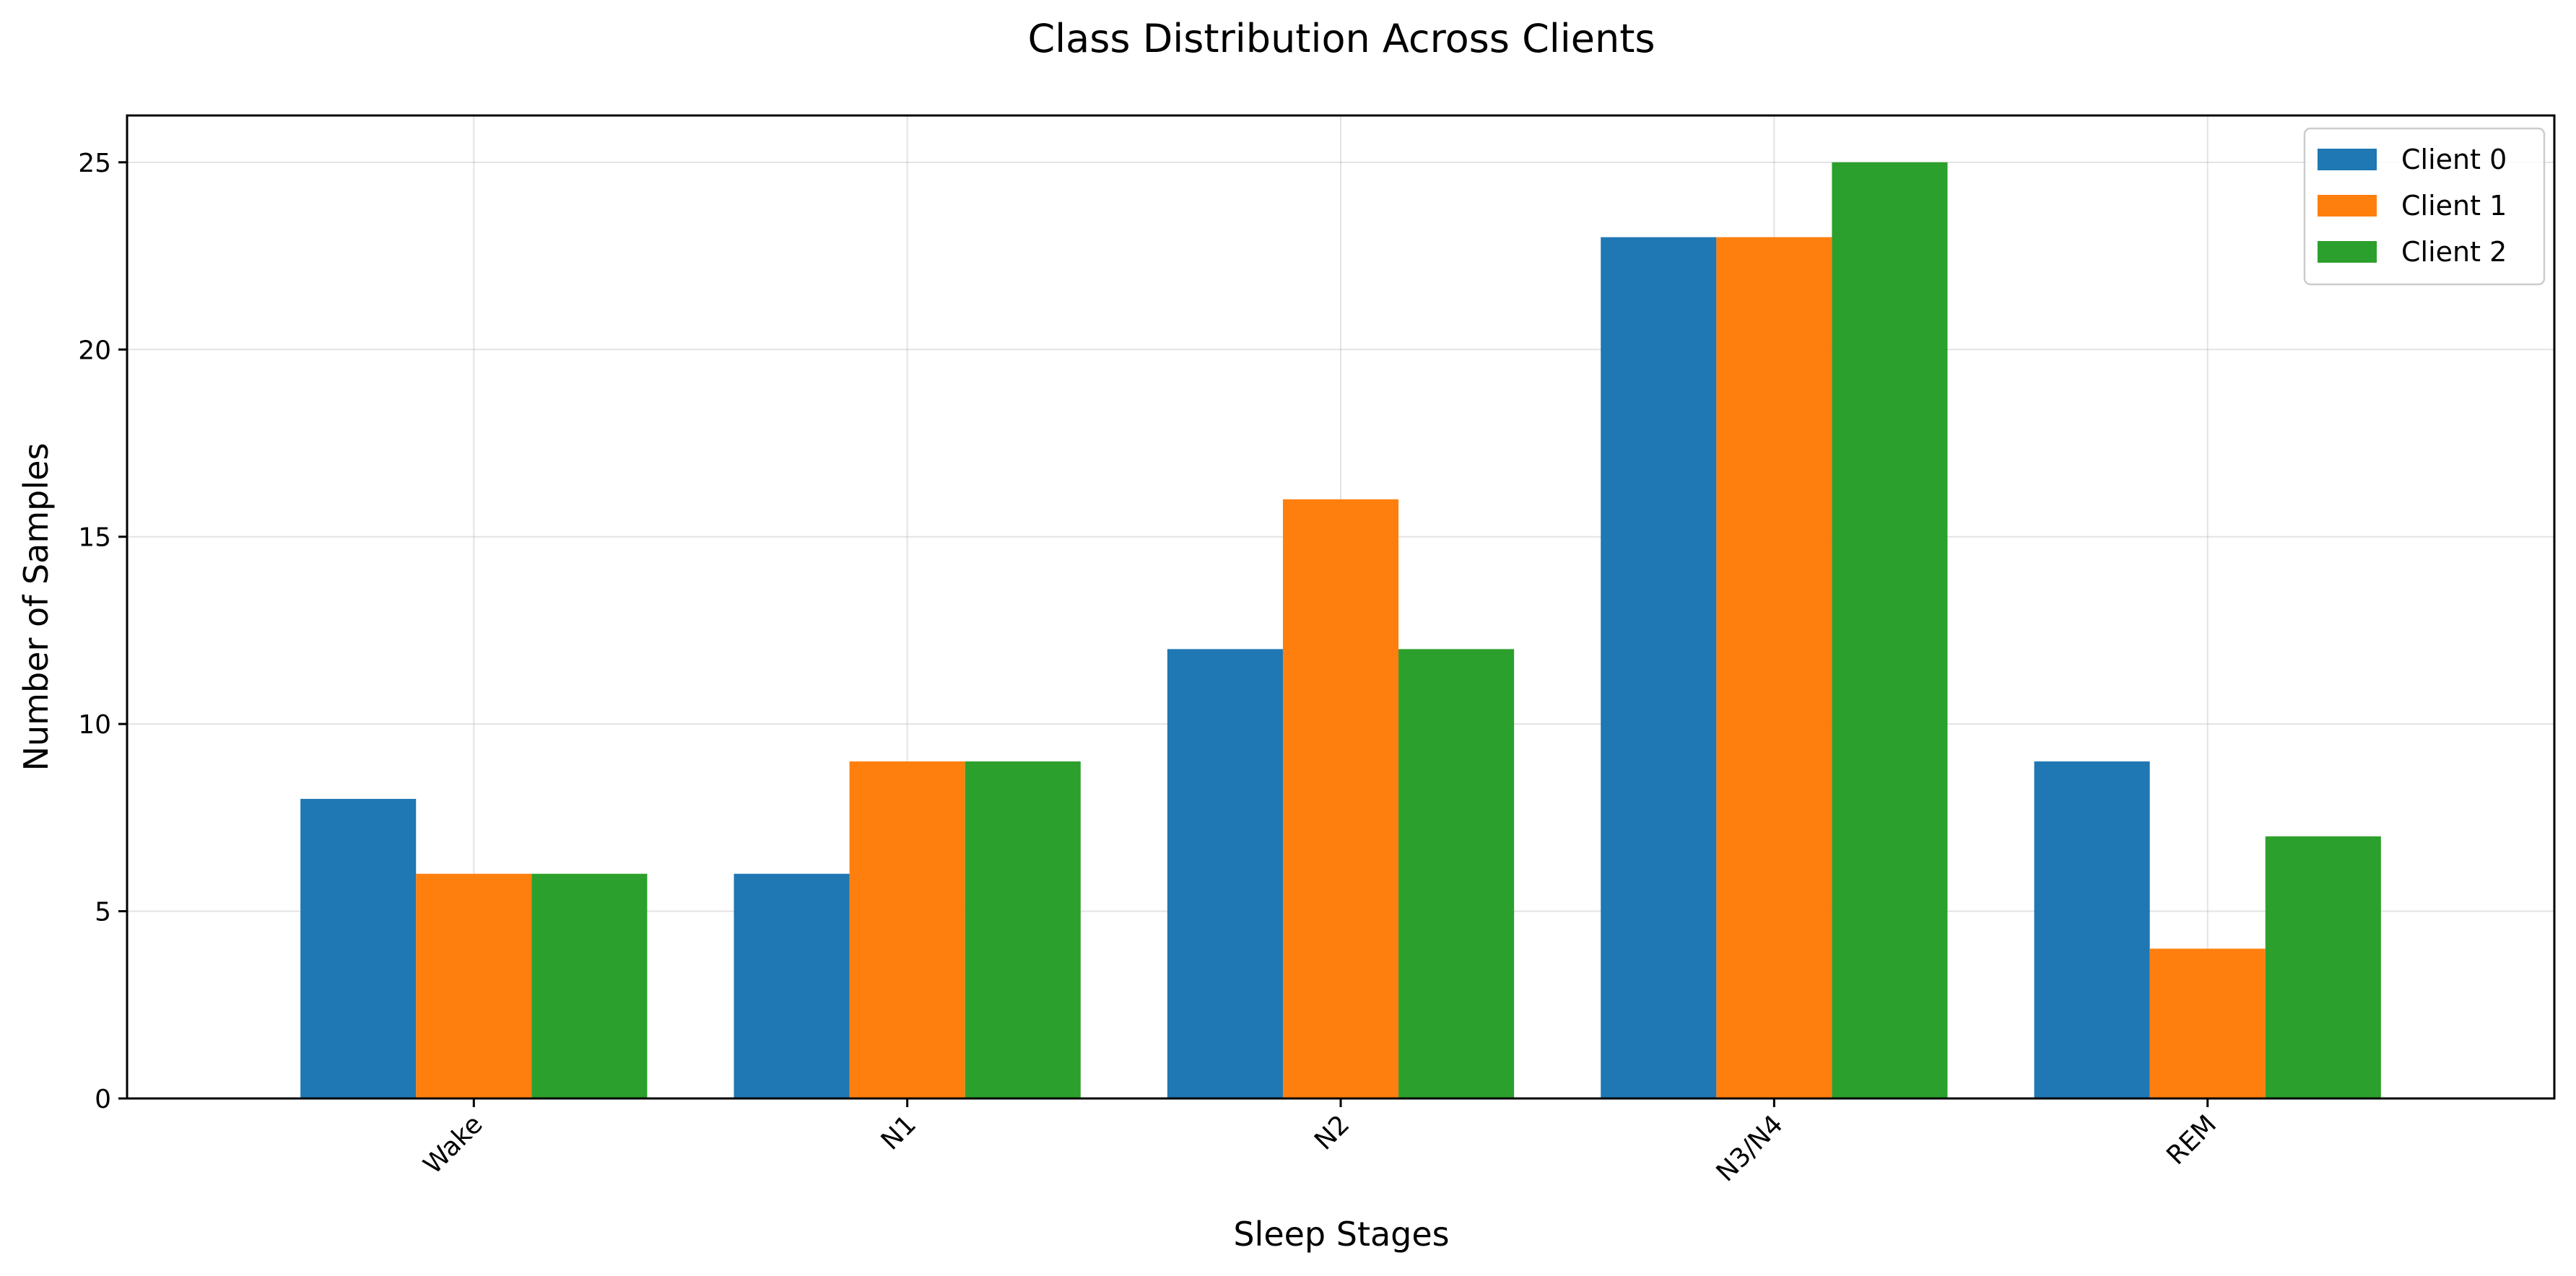 The height and width of the screenshot is (1276, 2576). I want to click on x-axis-ticks: Wake N1 N2 N3/N4 REM, so click(1320, 1142).